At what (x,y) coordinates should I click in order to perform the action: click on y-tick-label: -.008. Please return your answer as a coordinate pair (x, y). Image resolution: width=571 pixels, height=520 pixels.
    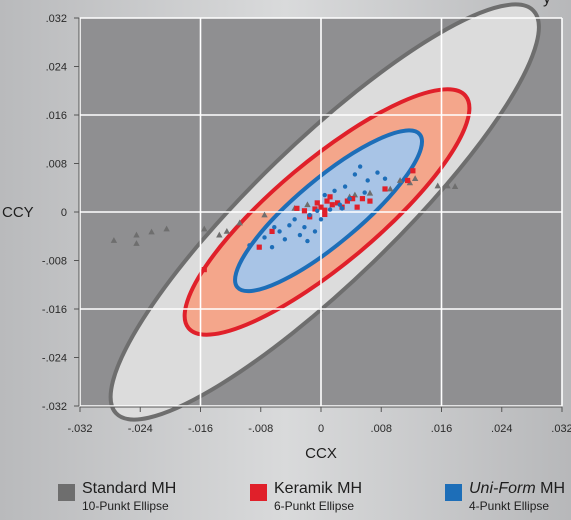
    Looking at the image, I should click on (54, 262).